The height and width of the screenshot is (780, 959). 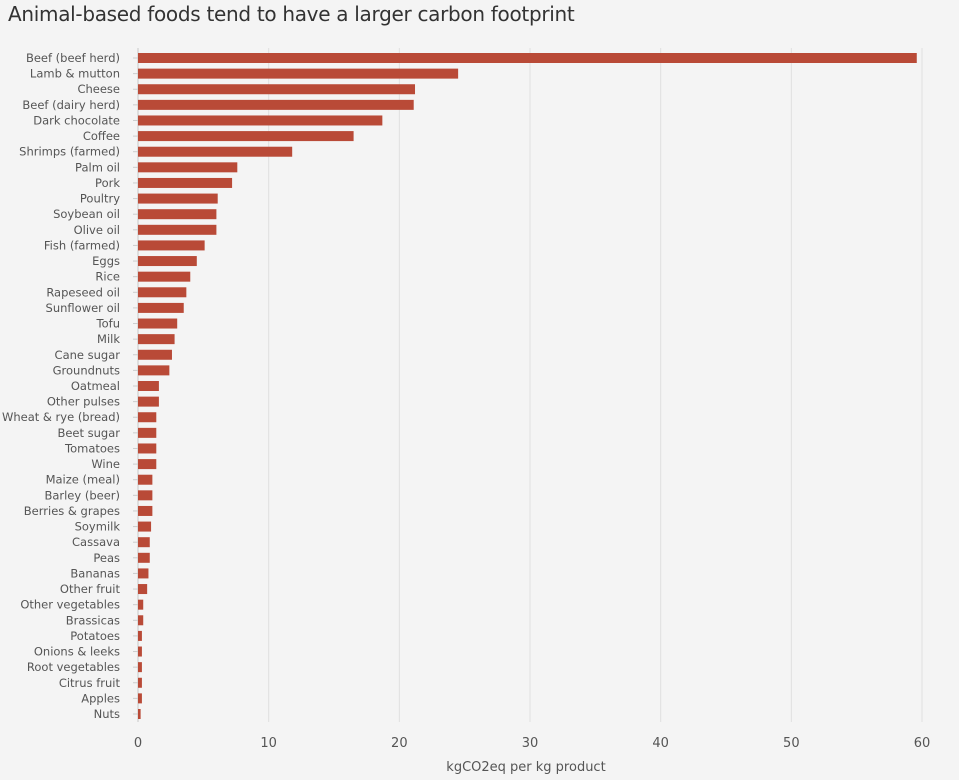 What do you see at coordinates (98, 89) in the screenshot?
I see `category-label: Cheese` at bounding box center [98, 89].